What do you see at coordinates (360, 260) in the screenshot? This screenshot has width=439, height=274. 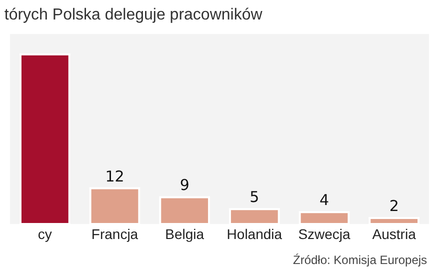 I see `text: Źródło: Komisja Europejs` at bounding box center [360, 260].